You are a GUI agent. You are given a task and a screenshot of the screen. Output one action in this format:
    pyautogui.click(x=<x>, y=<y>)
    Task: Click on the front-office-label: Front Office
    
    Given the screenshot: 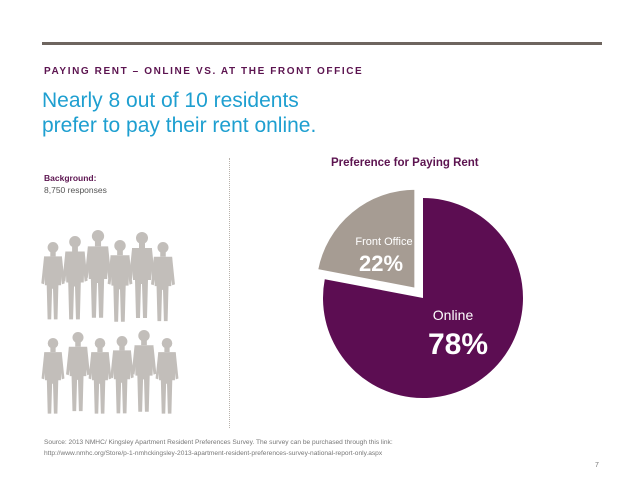 What is the action you would take?
    pyautogui.click(x=383, y=242)
    